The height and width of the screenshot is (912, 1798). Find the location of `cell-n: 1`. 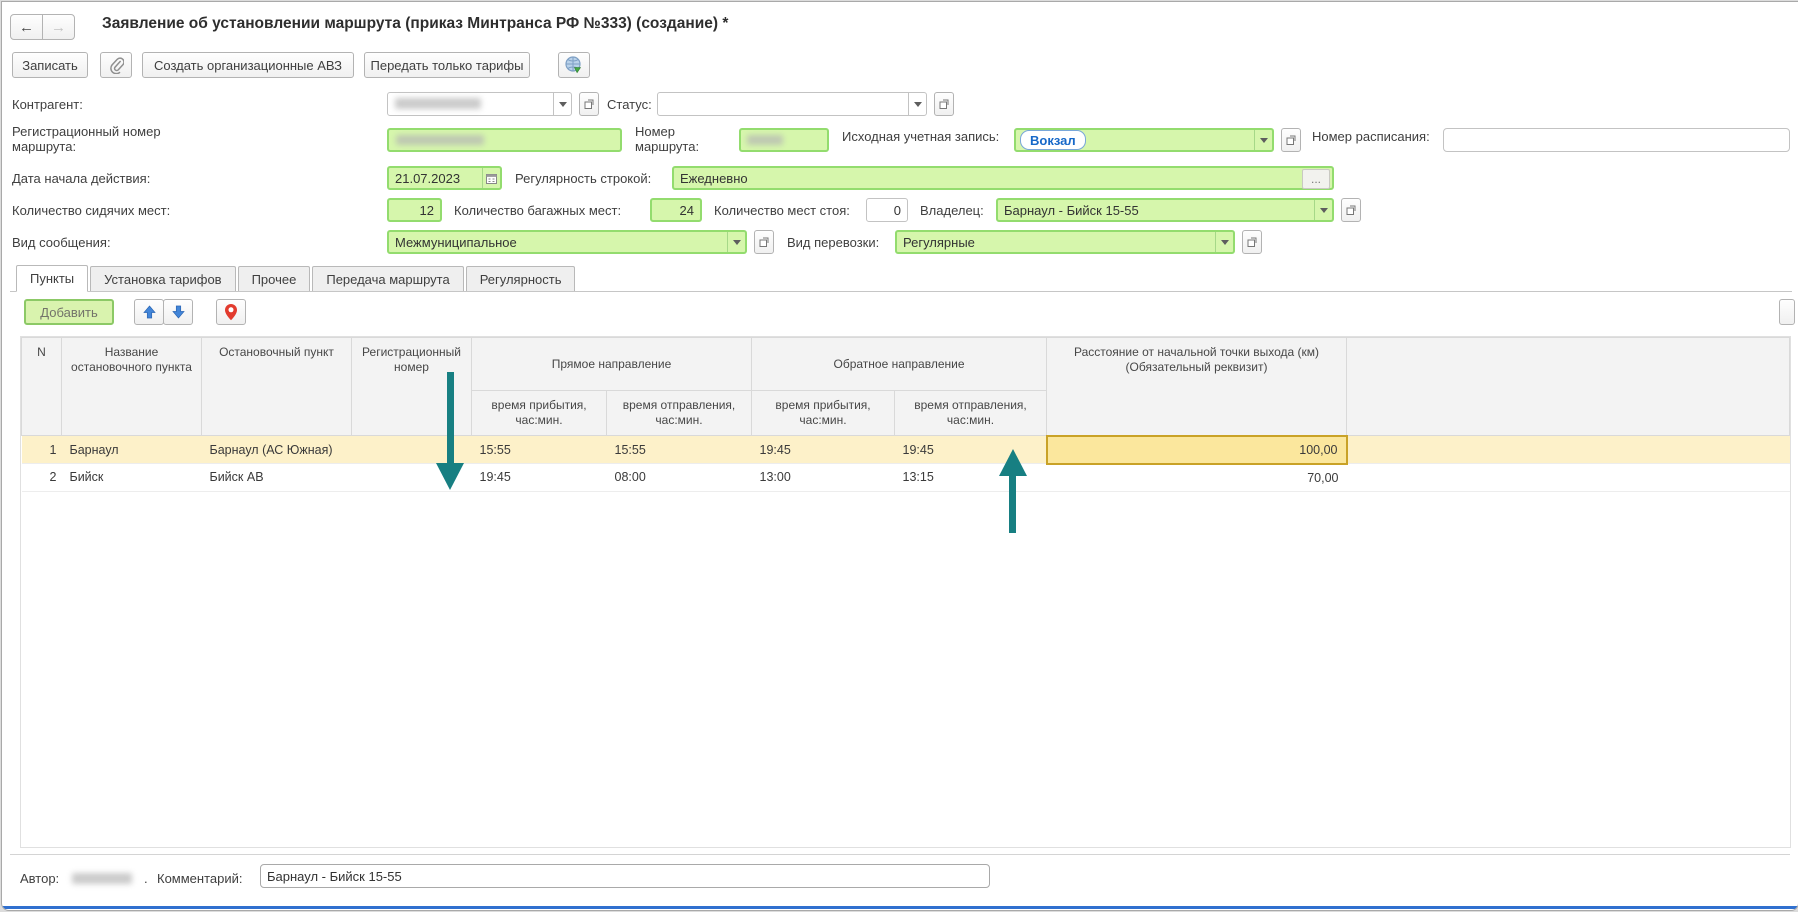

cell-n: 1 is located at coordinates (41, 449).